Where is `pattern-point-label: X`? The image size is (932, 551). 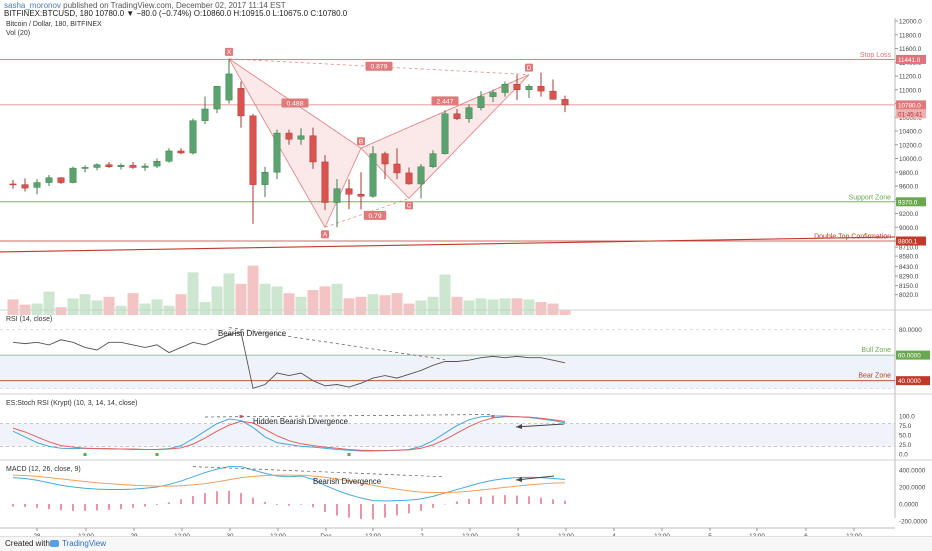 pattern-point-label: X is located at coordinates (229, 52).